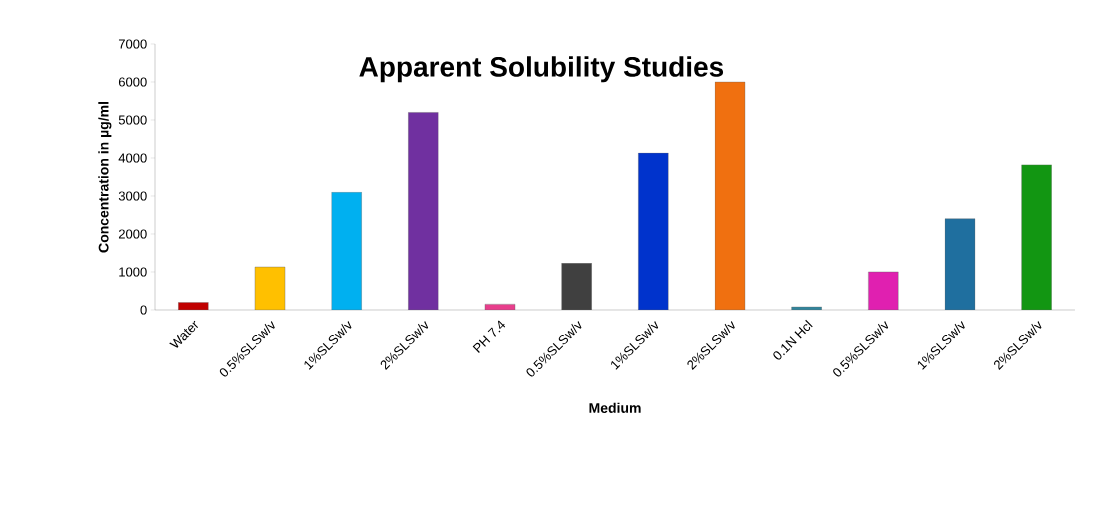 Image resolution: width=1093 pixels, height=508 pixels. What do you see at coordinates (133, 272) in the screenshot?
I see `y-tick-label: 1000` at bounding box center [133, 272].